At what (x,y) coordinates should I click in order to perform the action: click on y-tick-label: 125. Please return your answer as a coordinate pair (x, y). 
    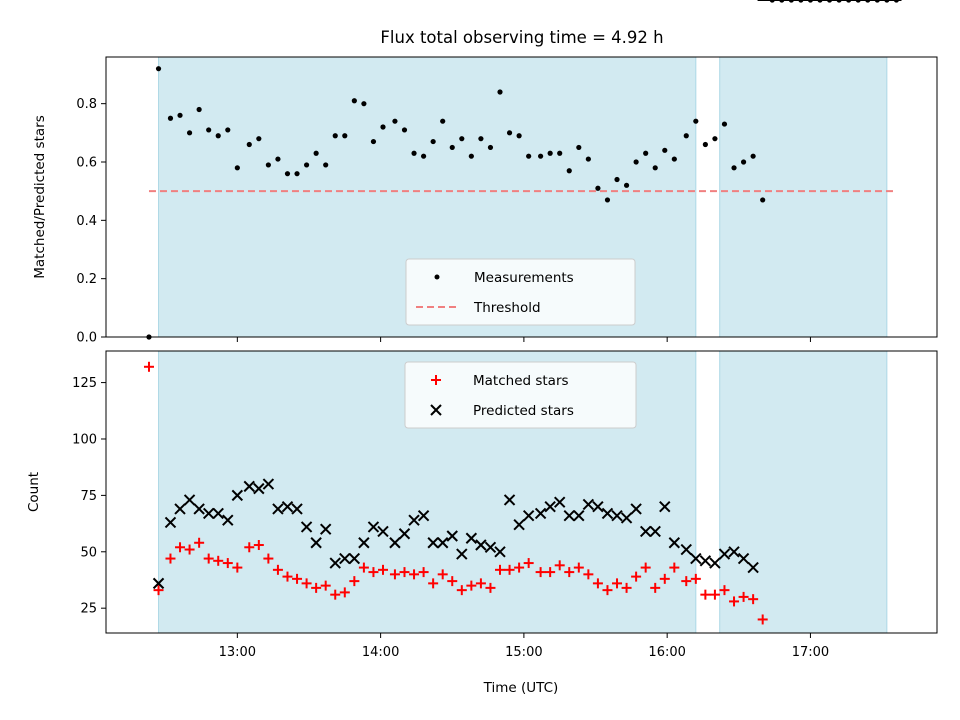
    Looking at the image, I should click on (84, 383).